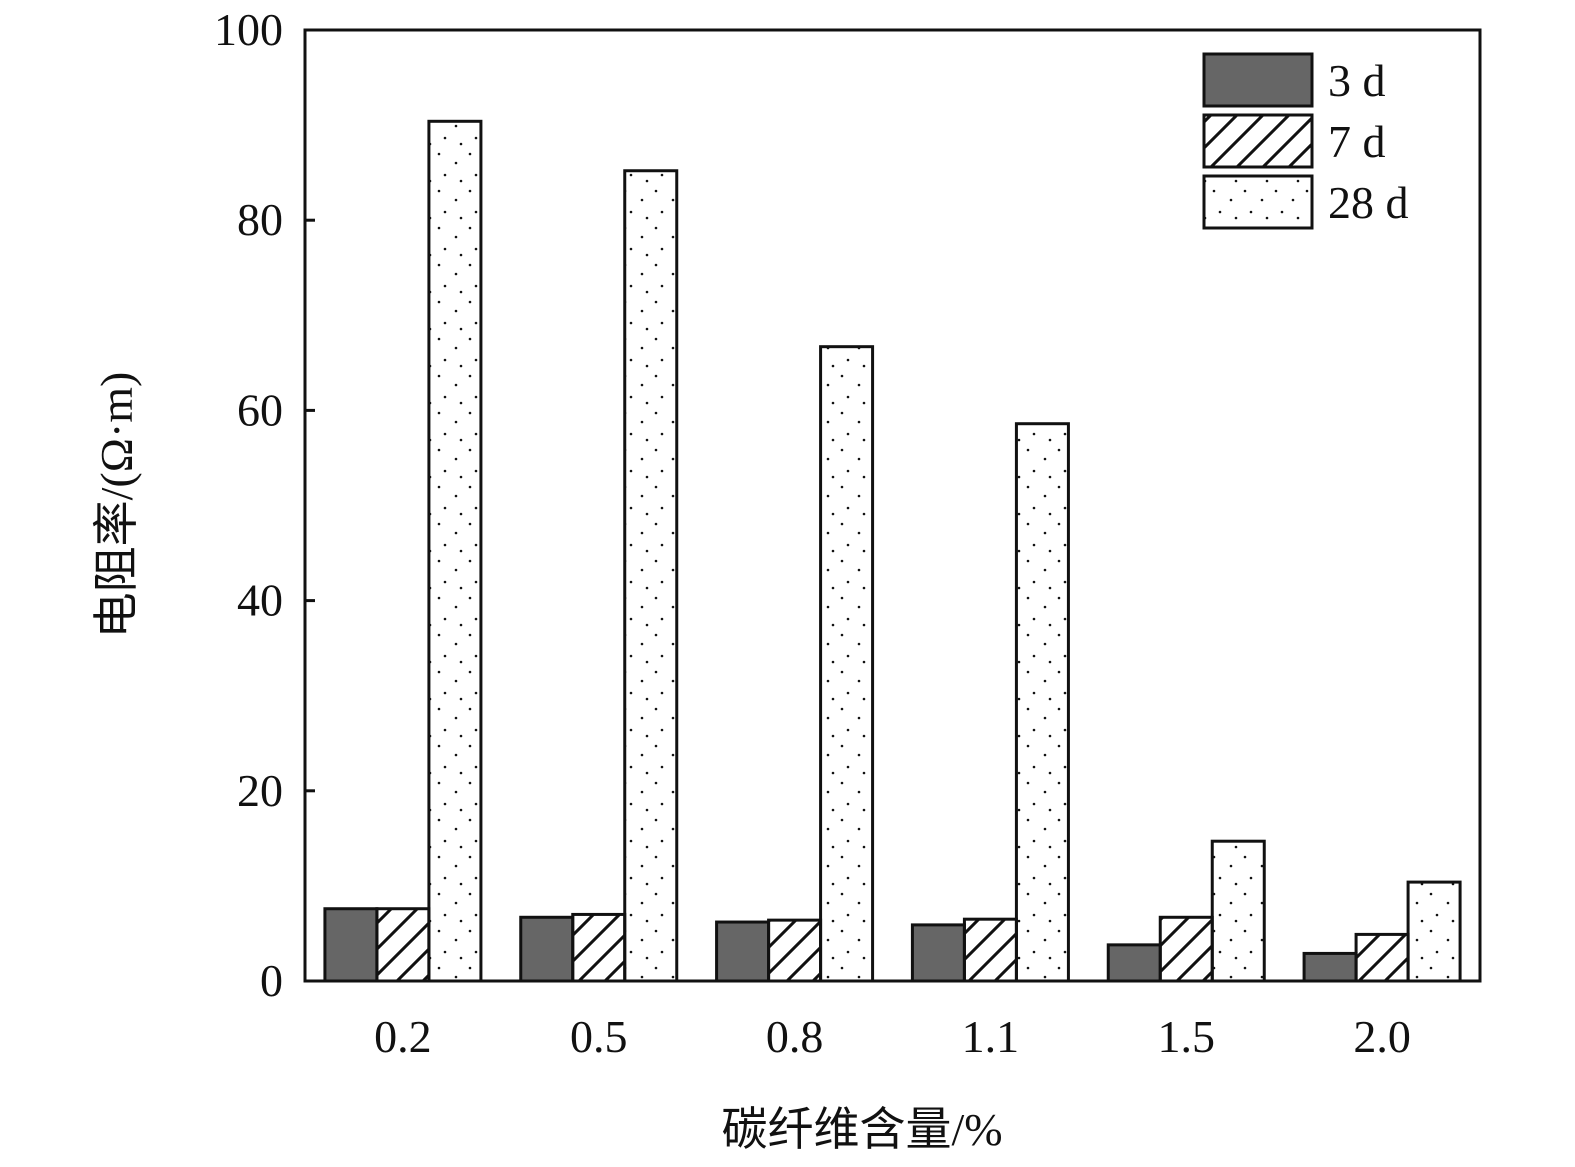 The image size is (1575, 1167). Describe the element at coordinates (1382, 1036) in the screenshot. I see `x-tick-label: 2.0` at that location.